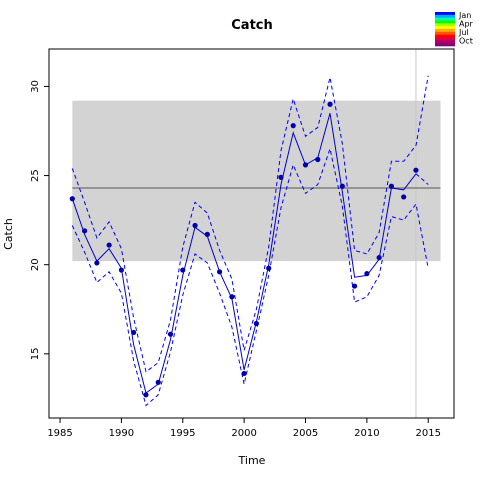  What do you see at coordinates (35, 264) in the screenshot?
I see `y-tick-label: 20` at bounding box center [35, 264].